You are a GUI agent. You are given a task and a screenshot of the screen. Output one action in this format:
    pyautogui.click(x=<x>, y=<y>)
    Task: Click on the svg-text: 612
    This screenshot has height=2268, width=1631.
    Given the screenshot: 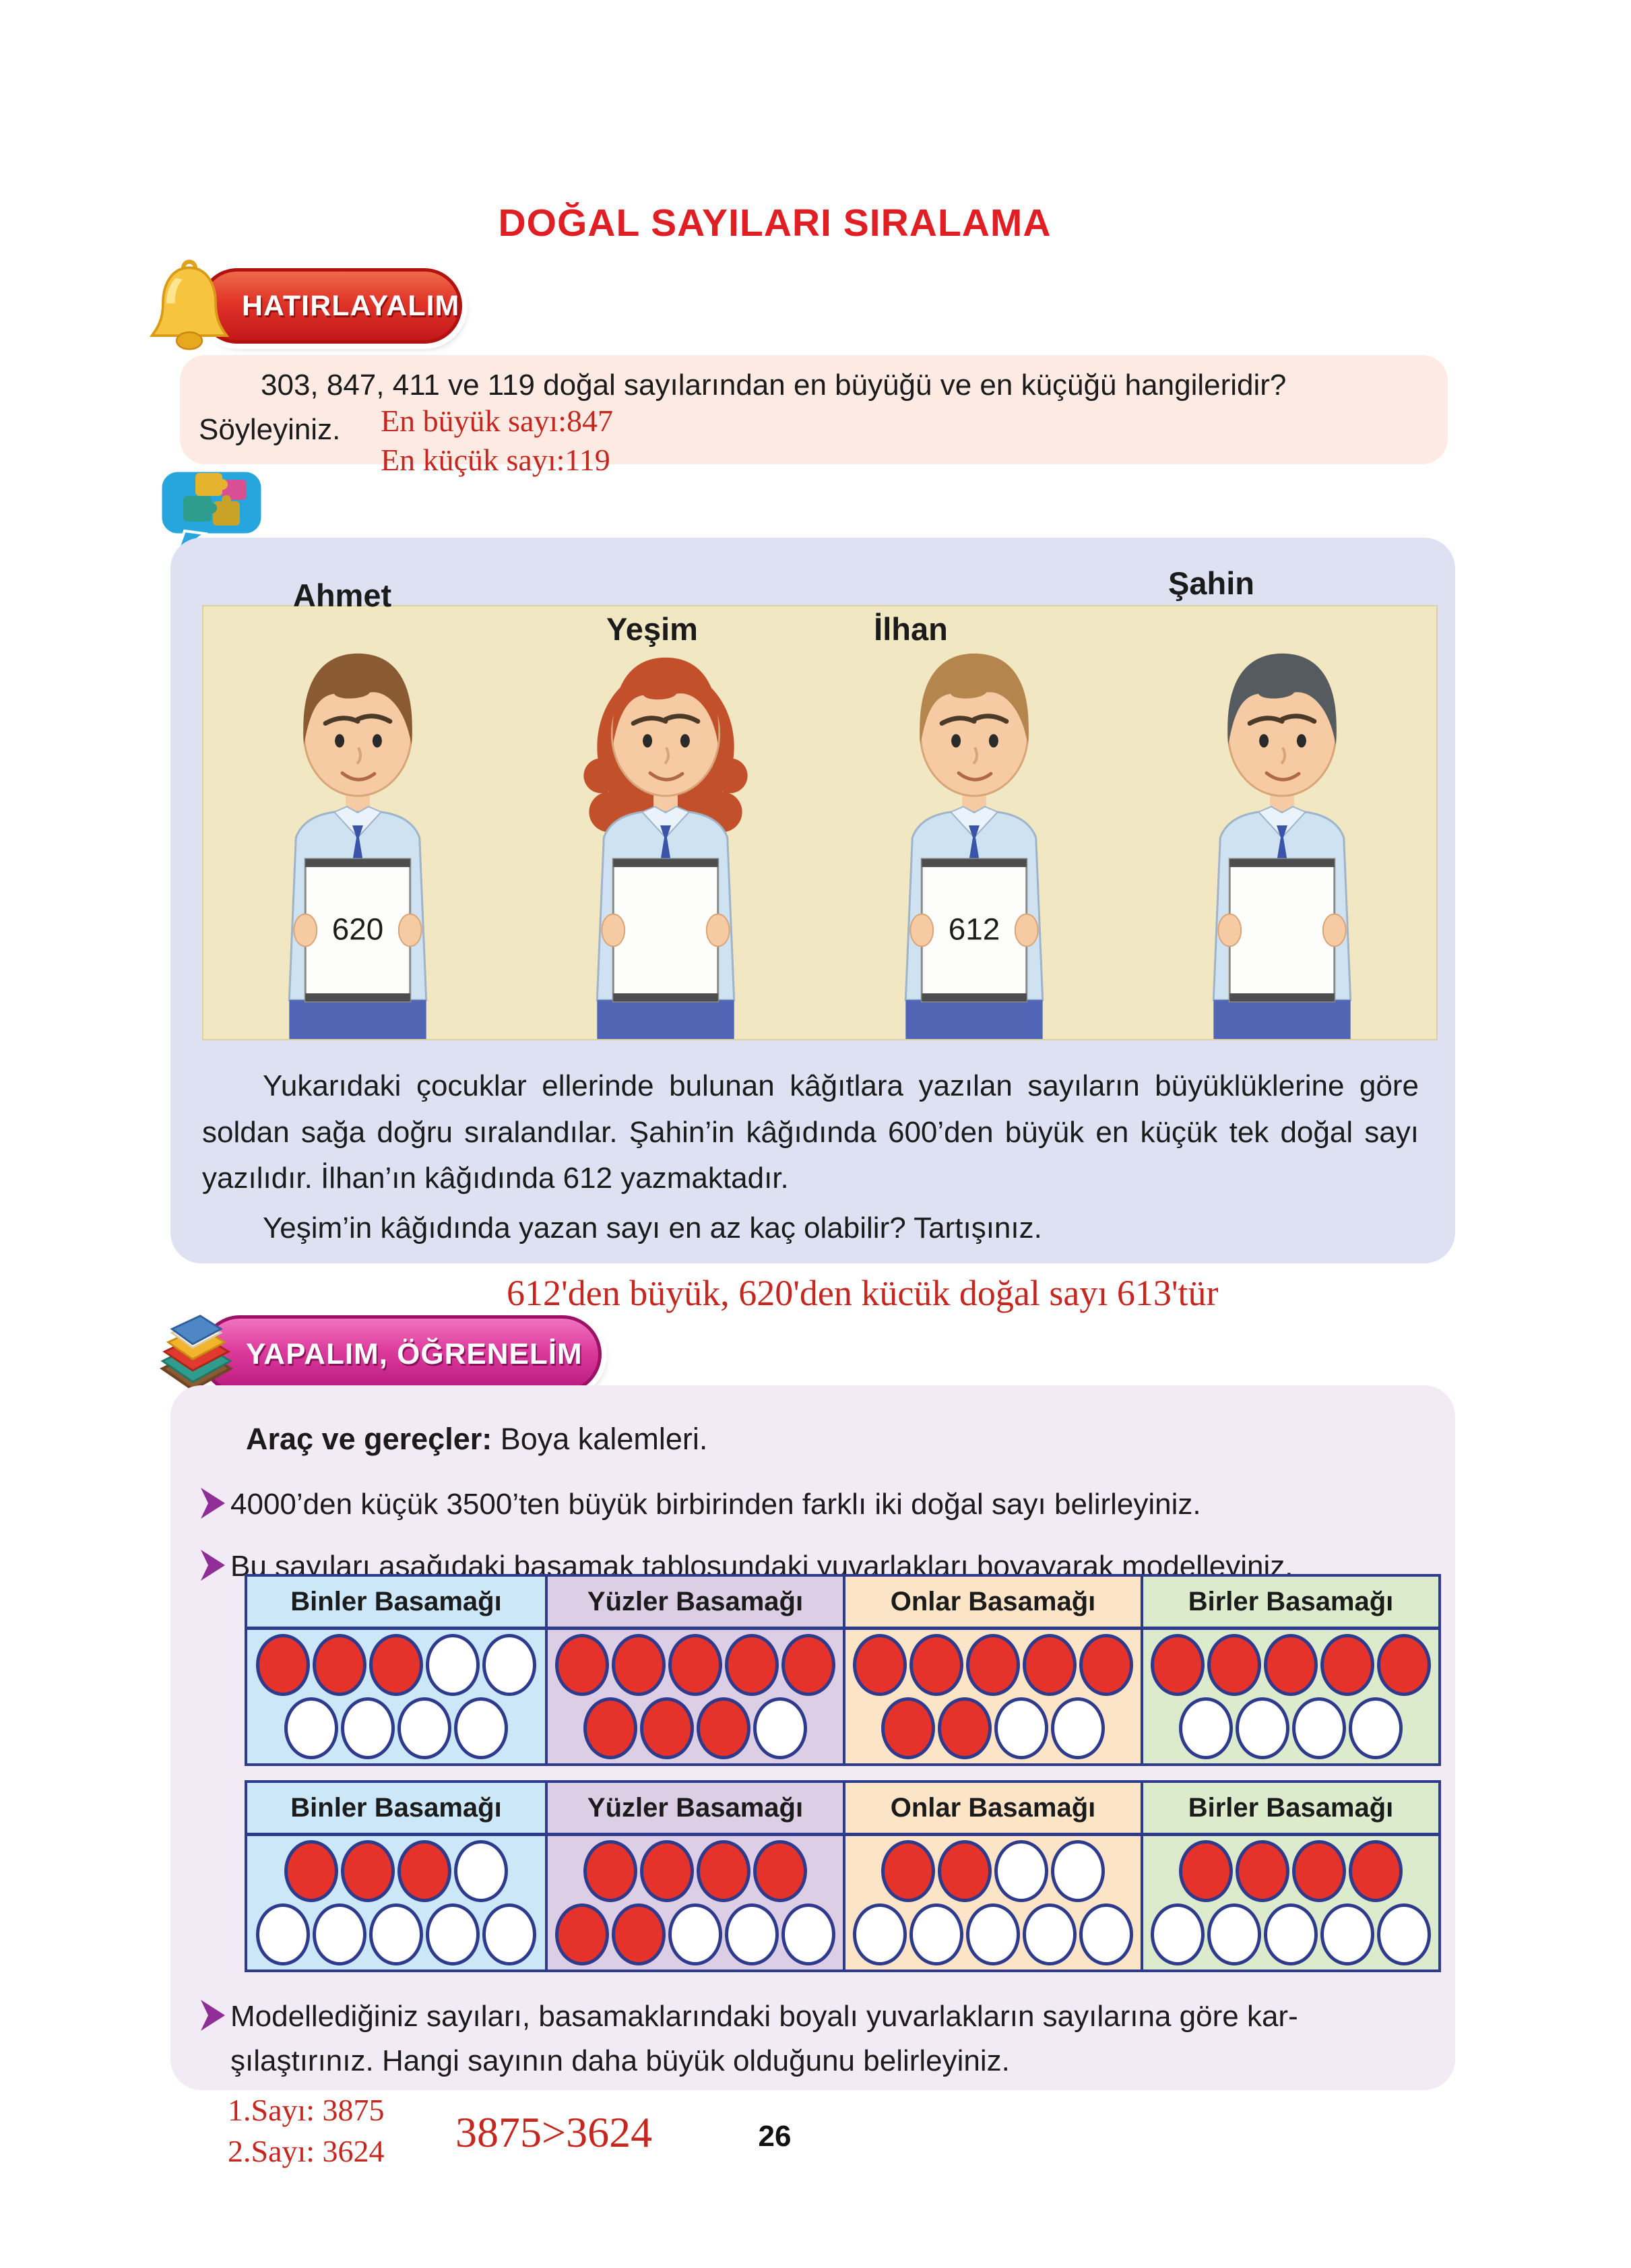 What is the action you would take?
    pyautogui.click(x=975, y=929)
    